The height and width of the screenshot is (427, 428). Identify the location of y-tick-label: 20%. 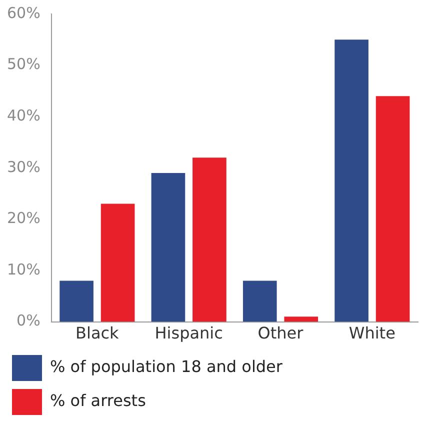
(23, 218).